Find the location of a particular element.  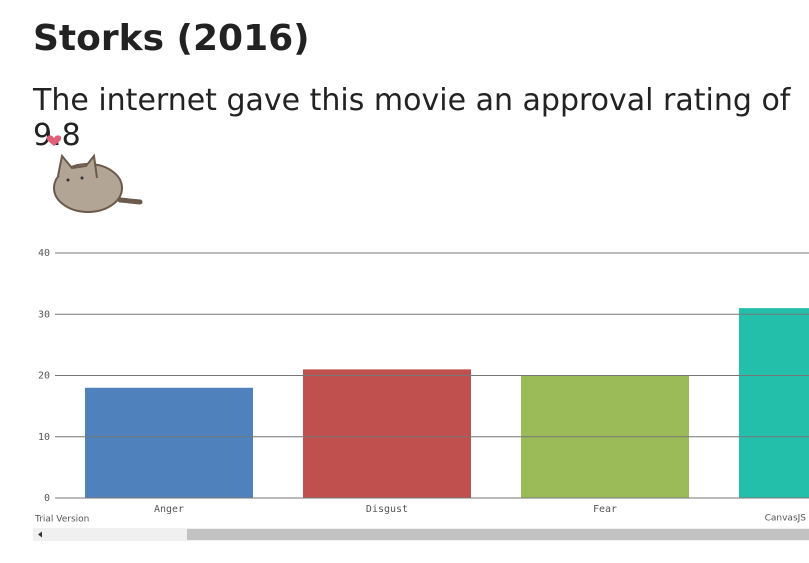

cat-image is located at coordinates (94, 174).